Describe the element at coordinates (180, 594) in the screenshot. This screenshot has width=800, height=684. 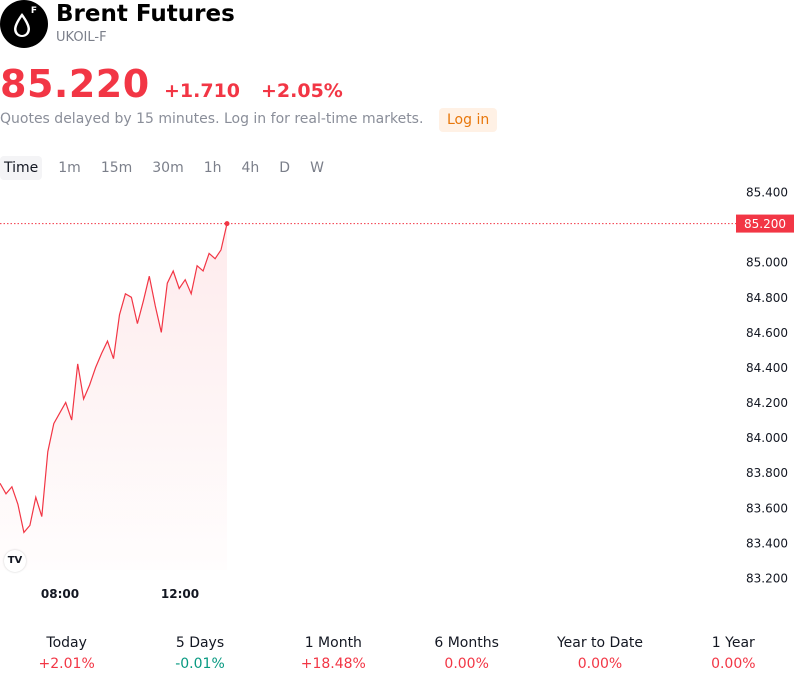
I see `x-axis-tick-label: 12:00` at that location.